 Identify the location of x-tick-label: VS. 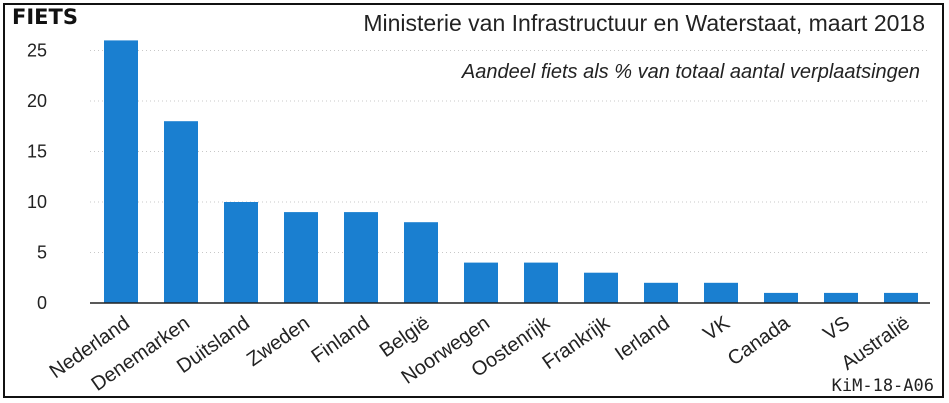
(836, 328).